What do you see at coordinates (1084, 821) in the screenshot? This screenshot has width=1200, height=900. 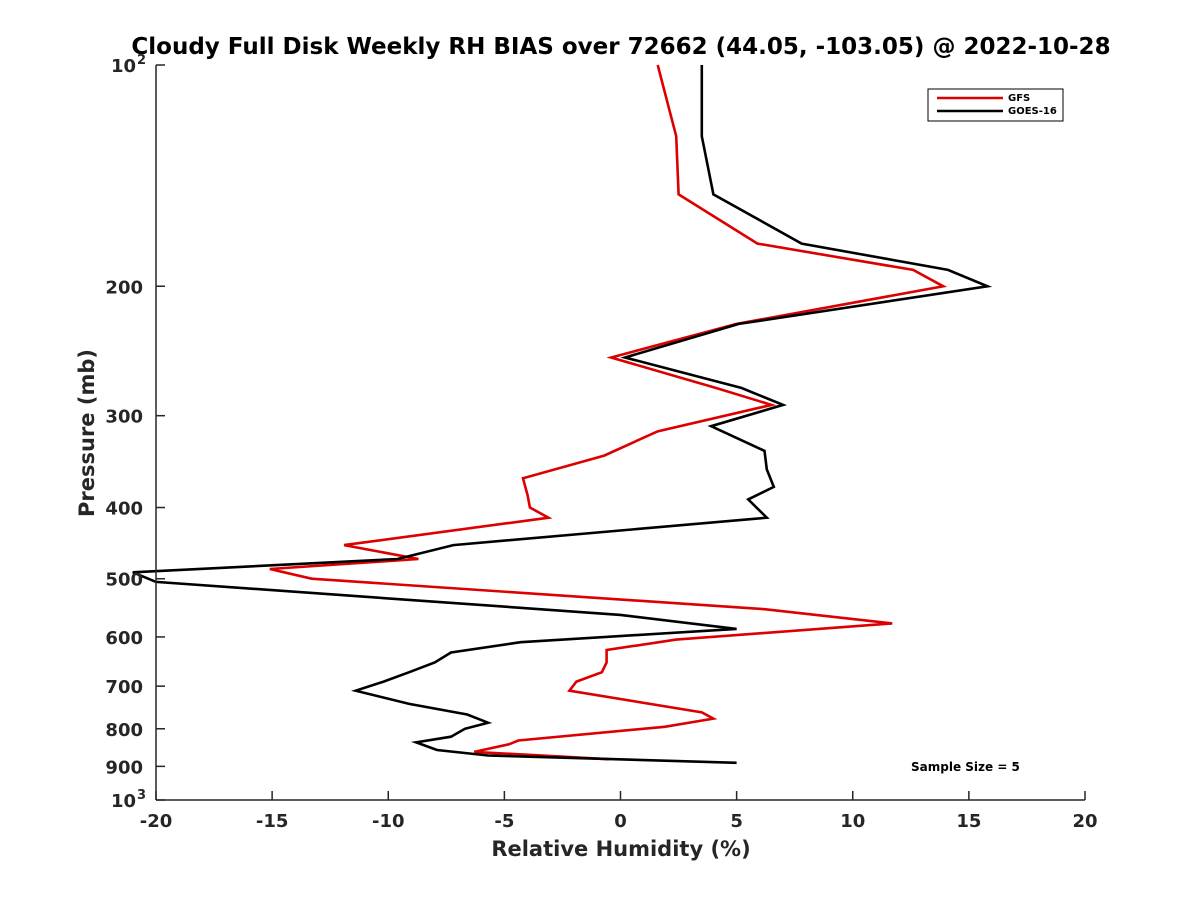 I see `x-tick-label: 20` at bounding box center [1084, 821].